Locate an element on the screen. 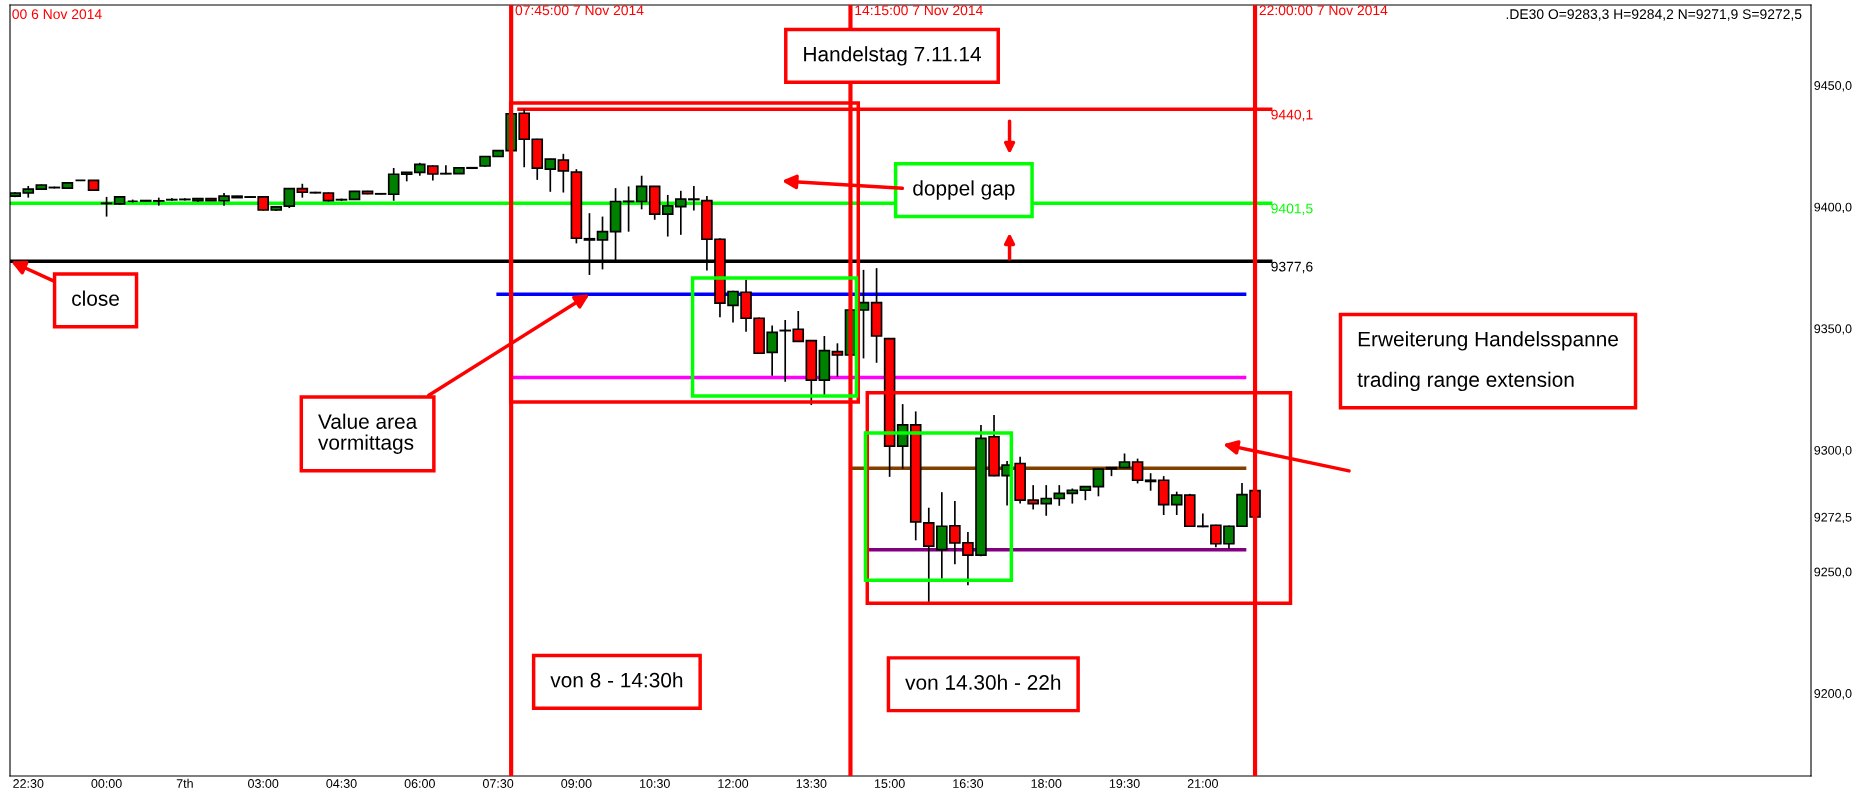 This screenshot has width=1857, height=803. series-label: 9377,6 is located at coordinates (1292, 267).